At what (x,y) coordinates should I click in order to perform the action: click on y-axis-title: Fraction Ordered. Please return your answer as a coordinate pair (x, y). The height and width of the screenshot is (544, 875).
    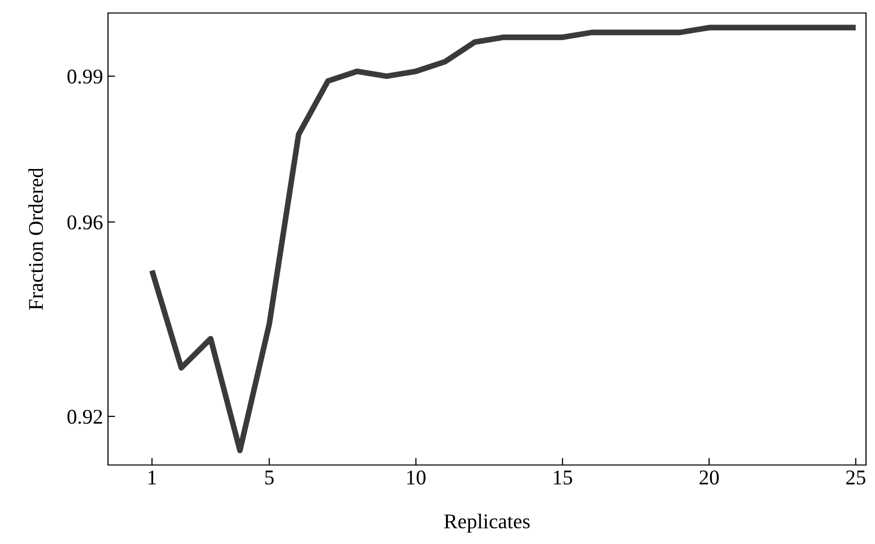
    Looking at the image, I should click on (36, 239).